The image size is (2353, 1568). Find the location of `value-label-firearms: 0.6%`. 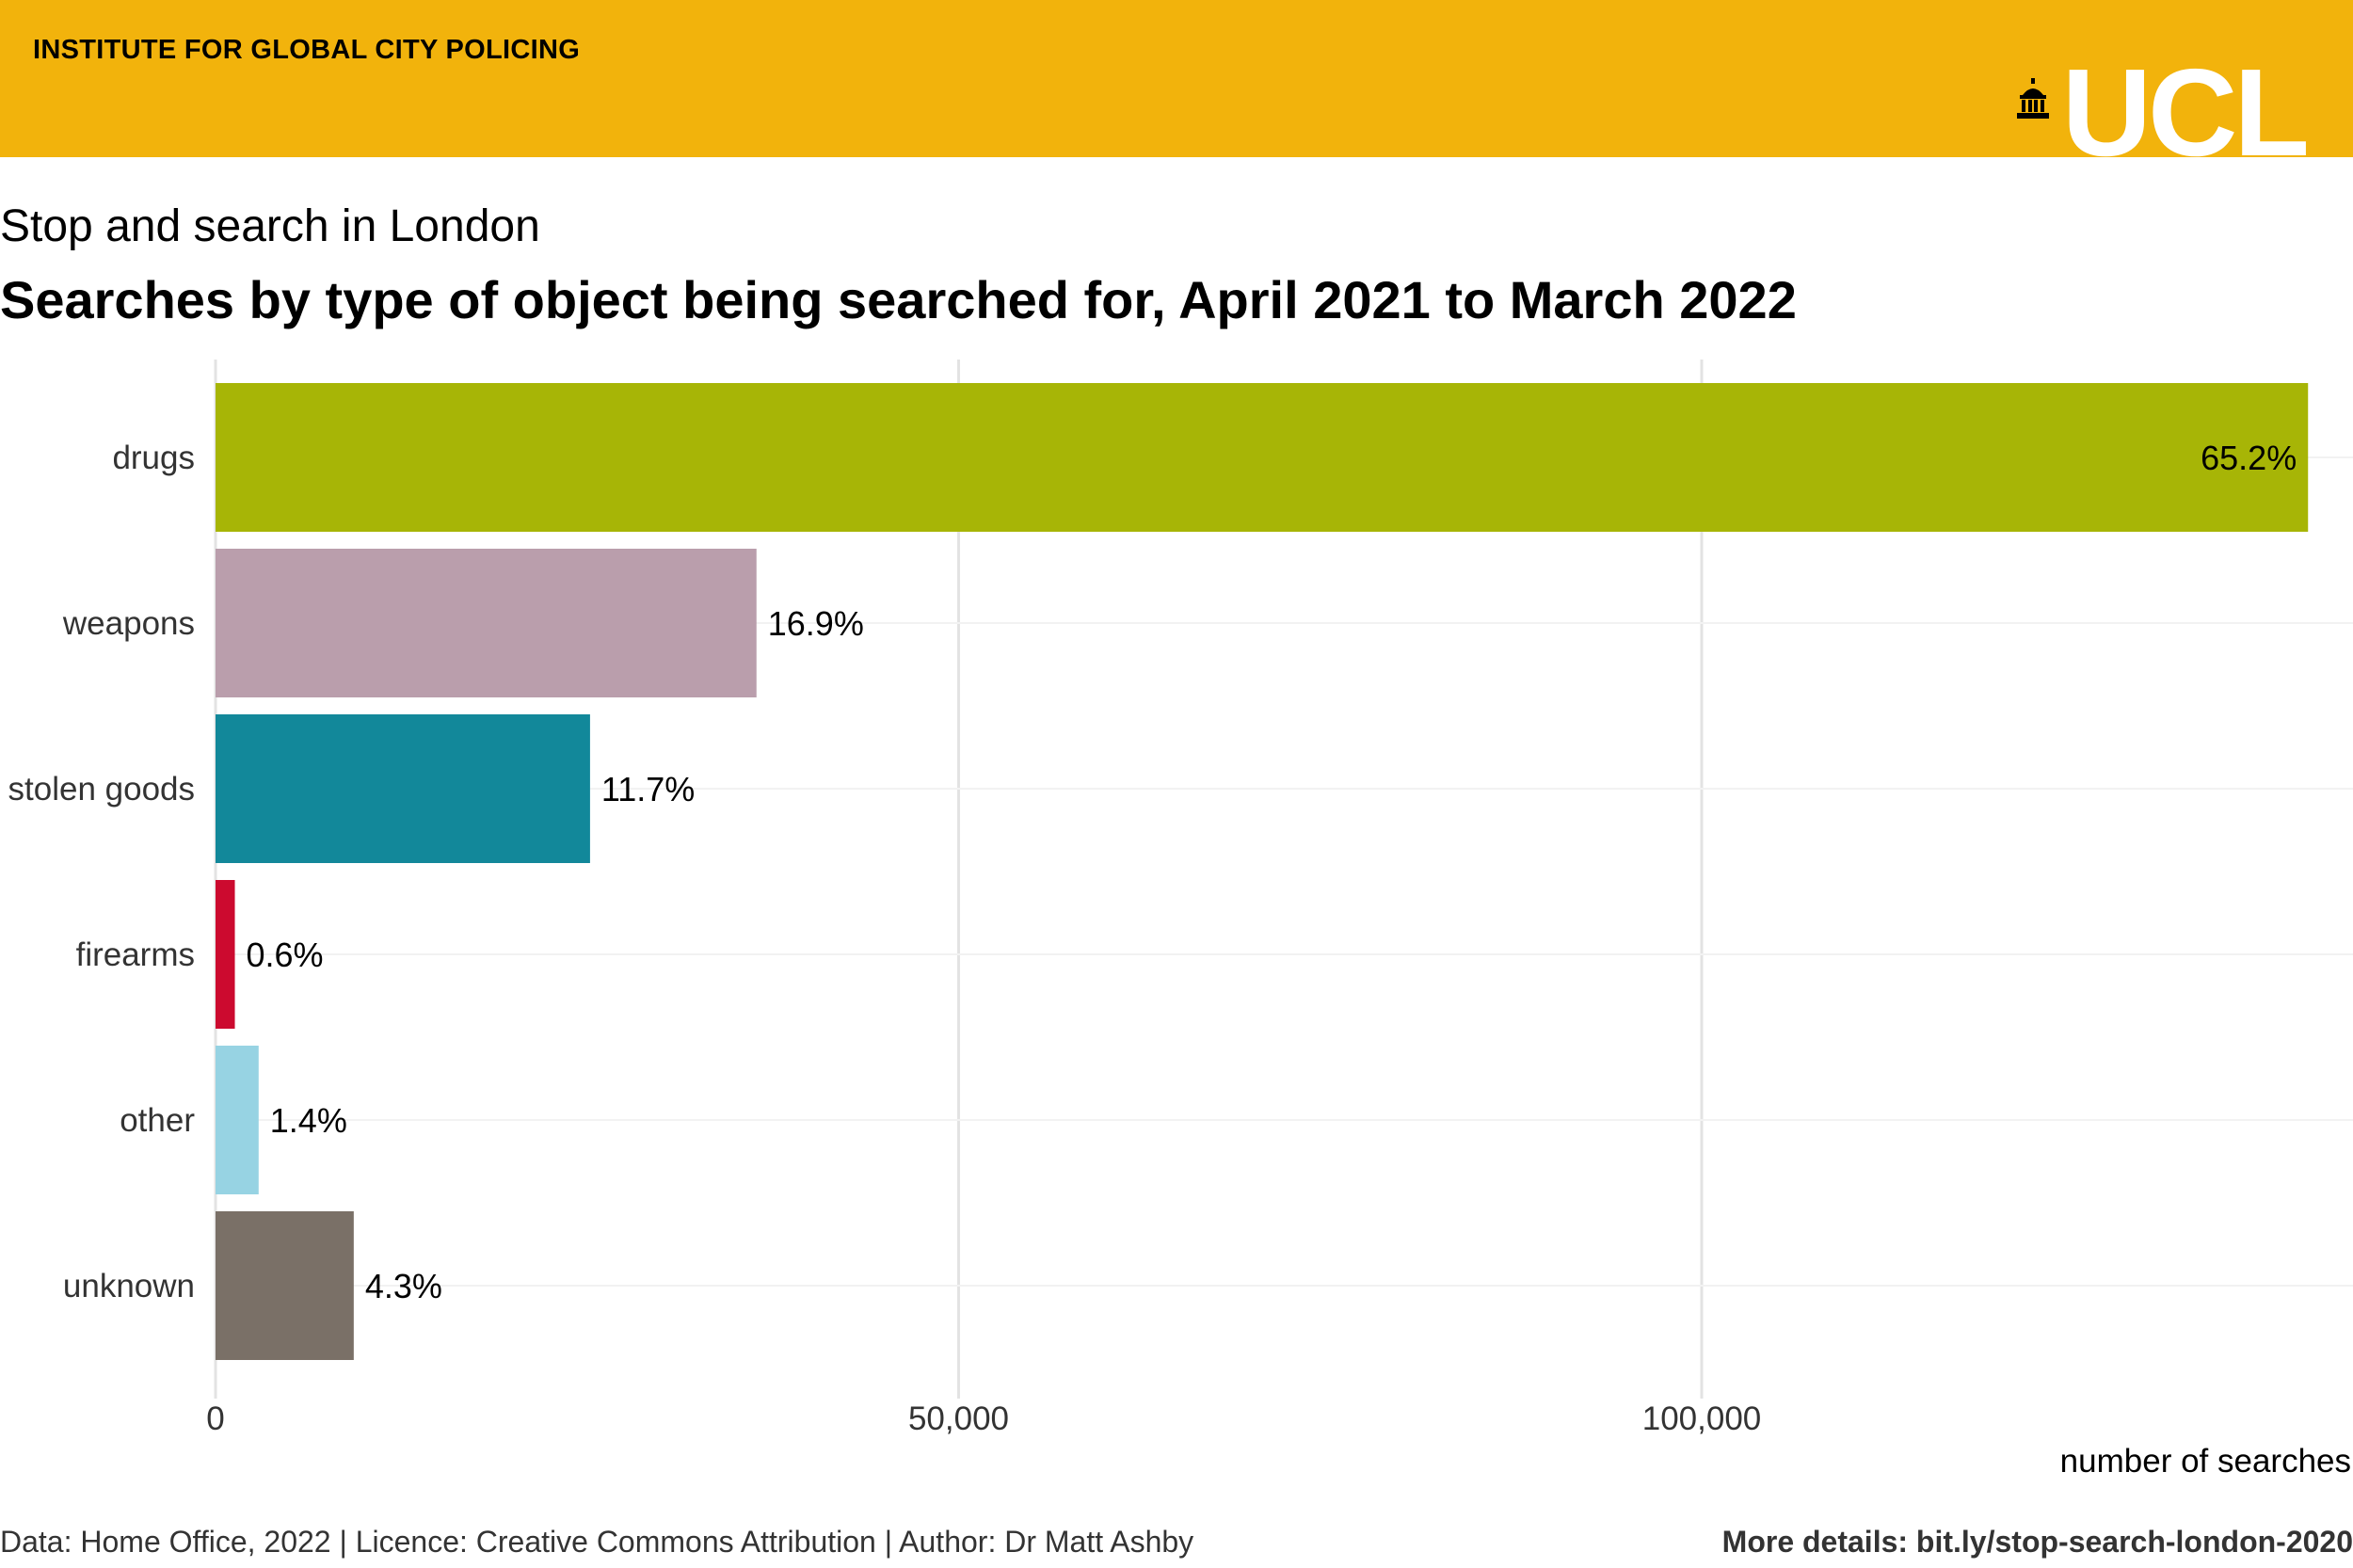

value-label-firearms: 0.6% is located at coordinates (285, 955).